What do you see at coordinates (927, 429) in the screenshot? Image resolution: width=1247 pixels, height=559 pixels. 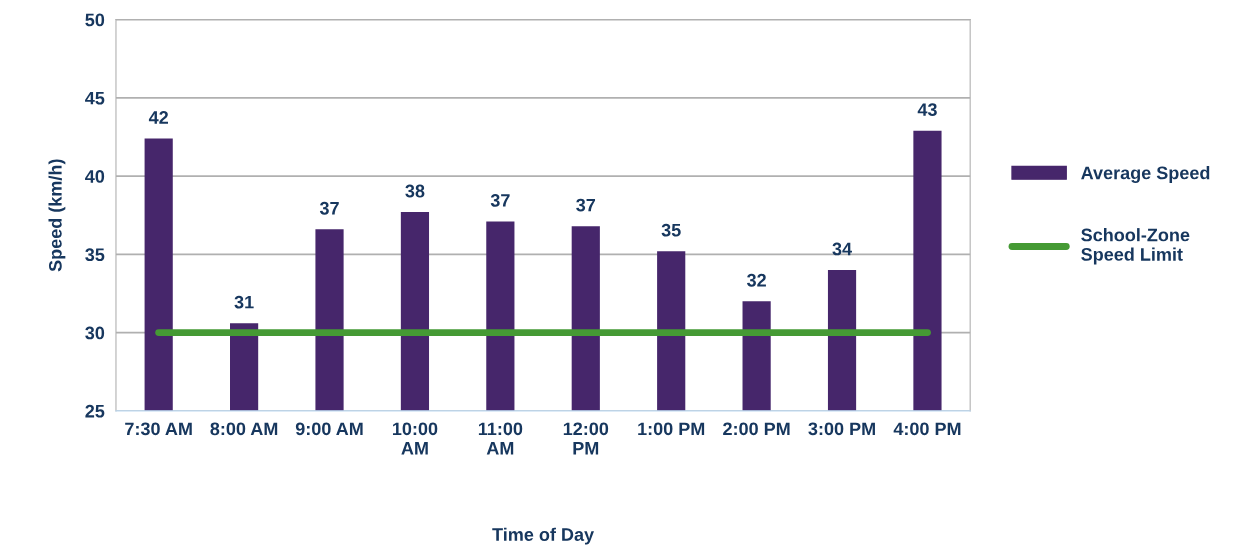 I see `x-tick-label: 4:00 PM` at bounding box center [927, 429].